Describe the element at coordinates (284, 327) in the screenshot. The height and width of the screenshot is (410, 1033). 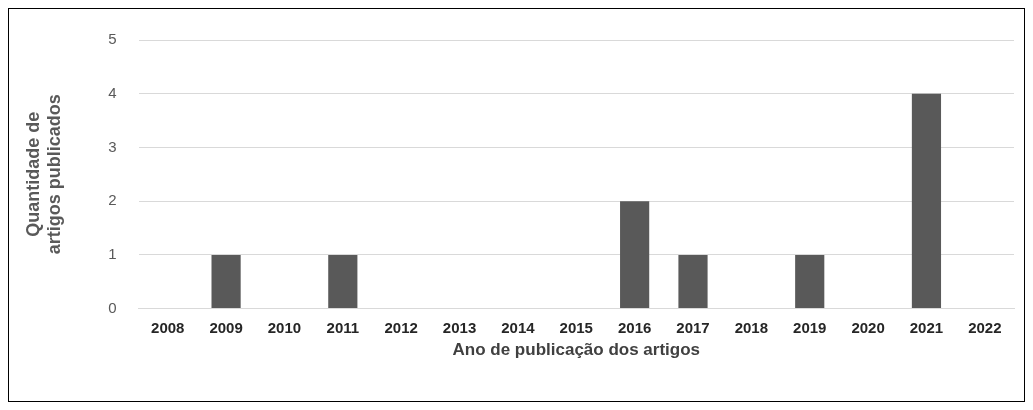
I see `x-tick-label: 2010` at that location.